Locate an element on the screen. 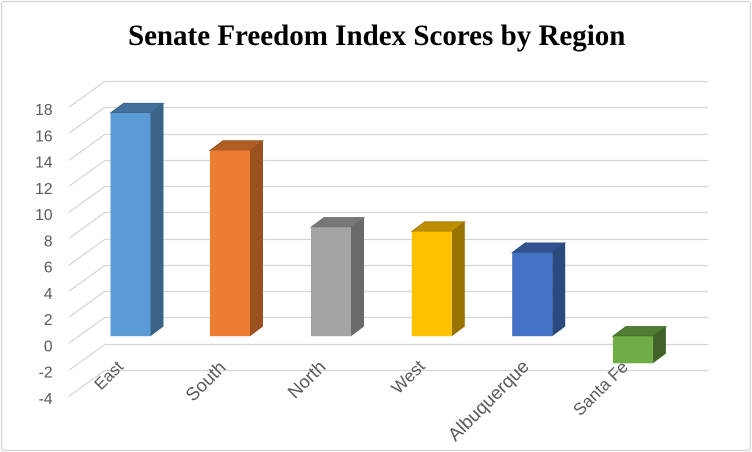 This screenshot has height=452, width=752. svg-text: 2 is located at coordinates (48, 320).